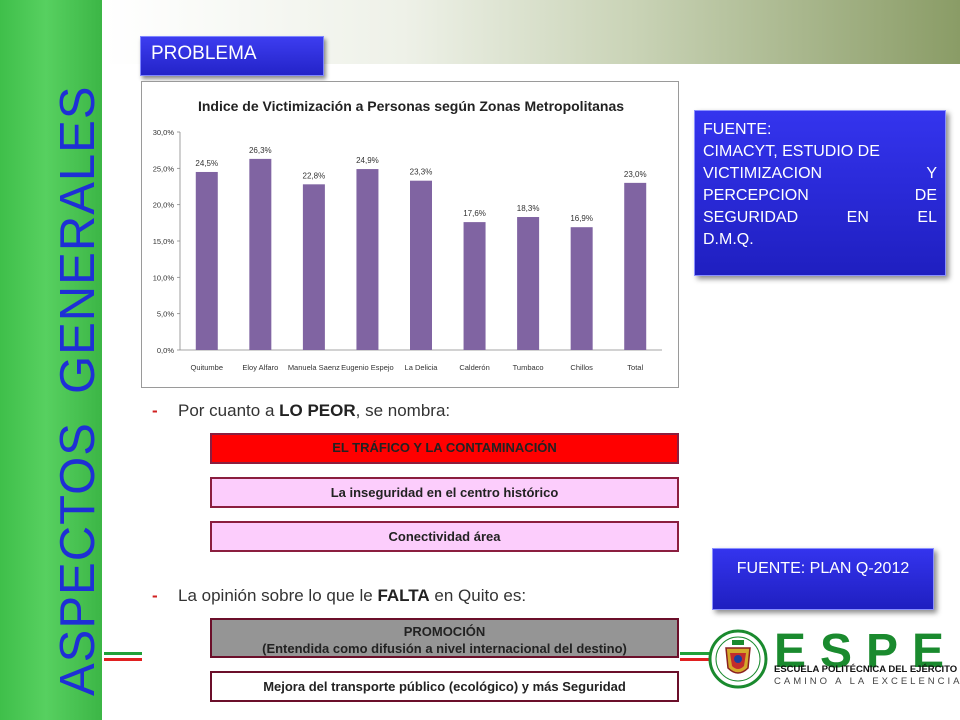 This screenshot has width=960, height=720. I want to click on data-label: 26,3%, so click(260, 150).